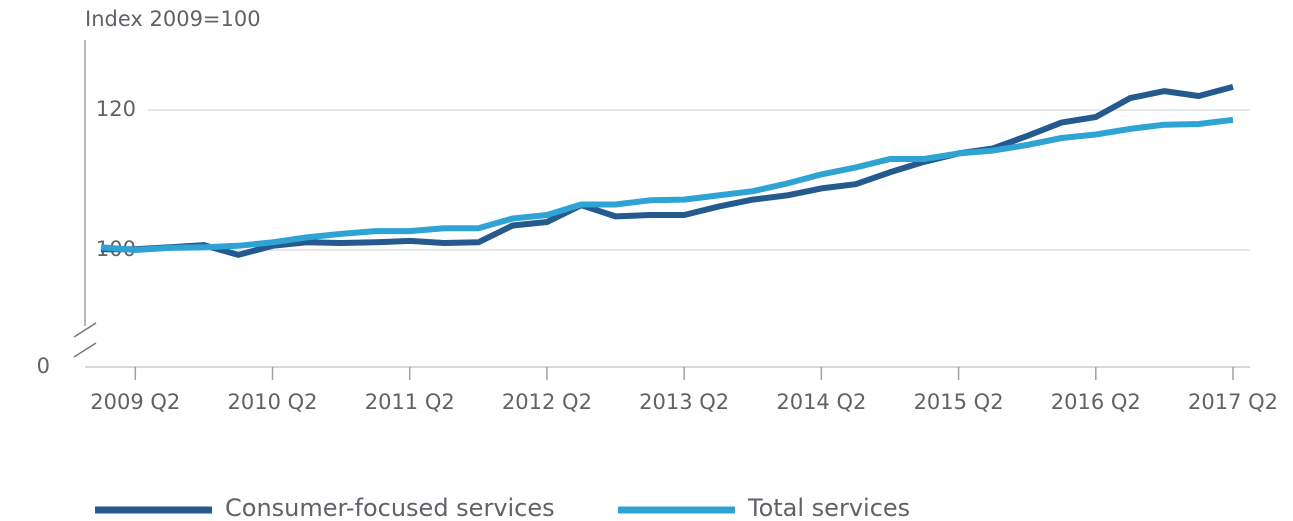 This screenshot has height=521, width=1293. I want to click on y-tick-label: 0, so click(43, 366).